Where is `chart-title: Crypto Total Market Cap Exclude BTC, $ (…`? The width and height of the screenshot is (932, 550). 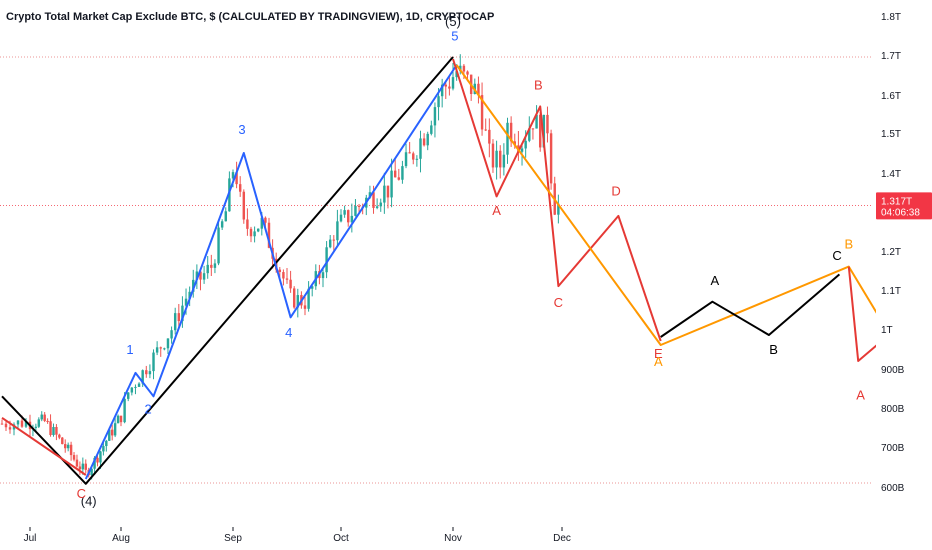
chart-title: Crypto Total Market Cap Exclude BTC, $ (… is located at coordinates (250, 17).